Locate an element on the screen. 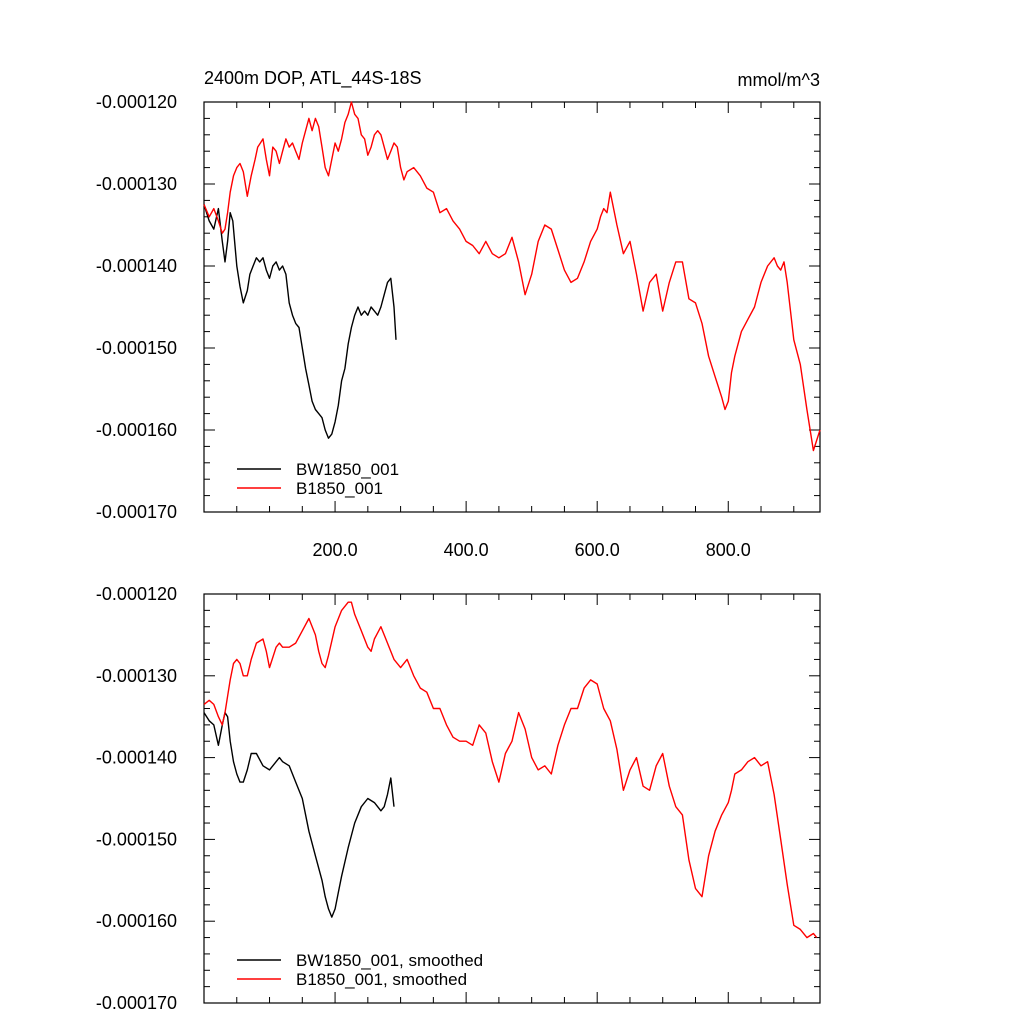 This screenshot has height=1024, width=1024. x-tick-label: 800.0 is located at coordinates (728, 550).